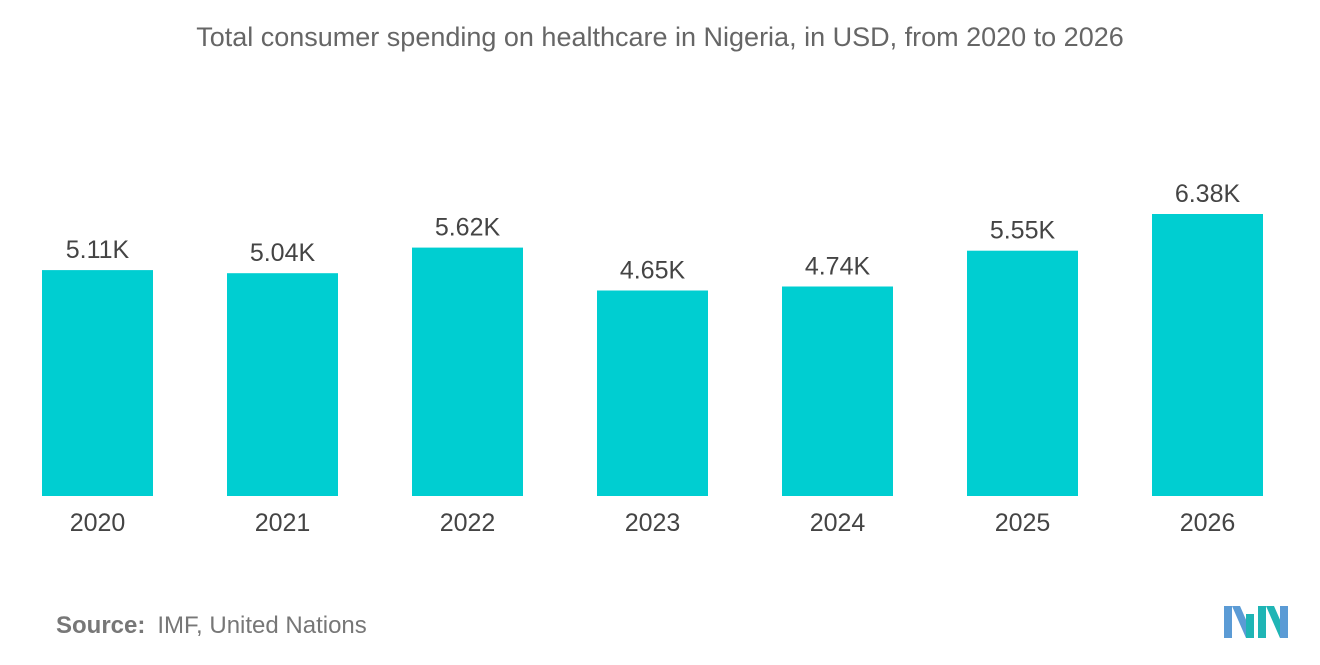 The width and height of the screenshot is (1320, 665). What do you see at coordinates (652, 393) in the screenshot?
I see `bar-2023` at bounding box center [652, 393].